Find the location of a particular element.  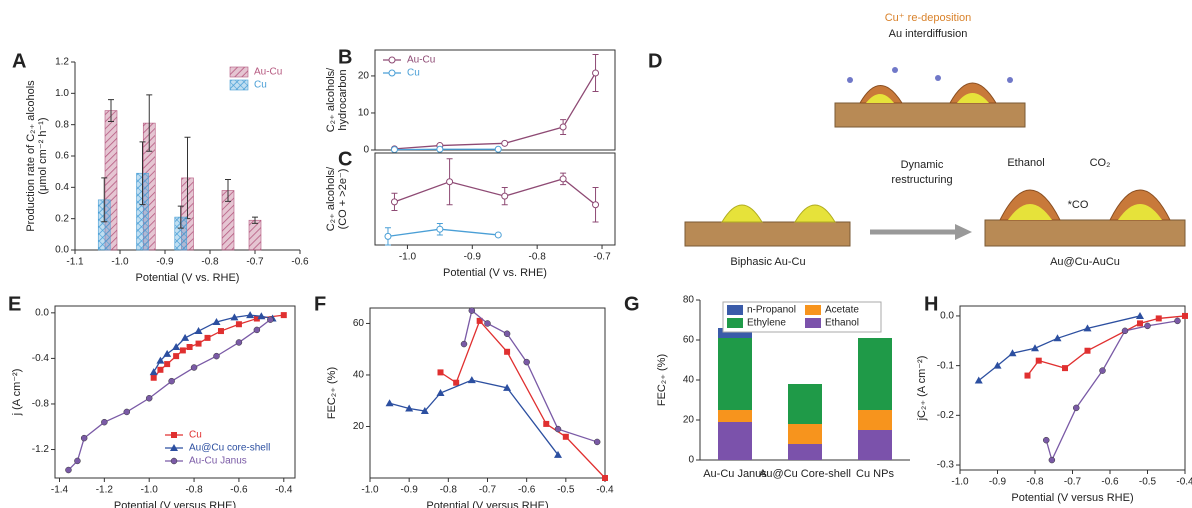

ion is located at coordinates (850, 80).